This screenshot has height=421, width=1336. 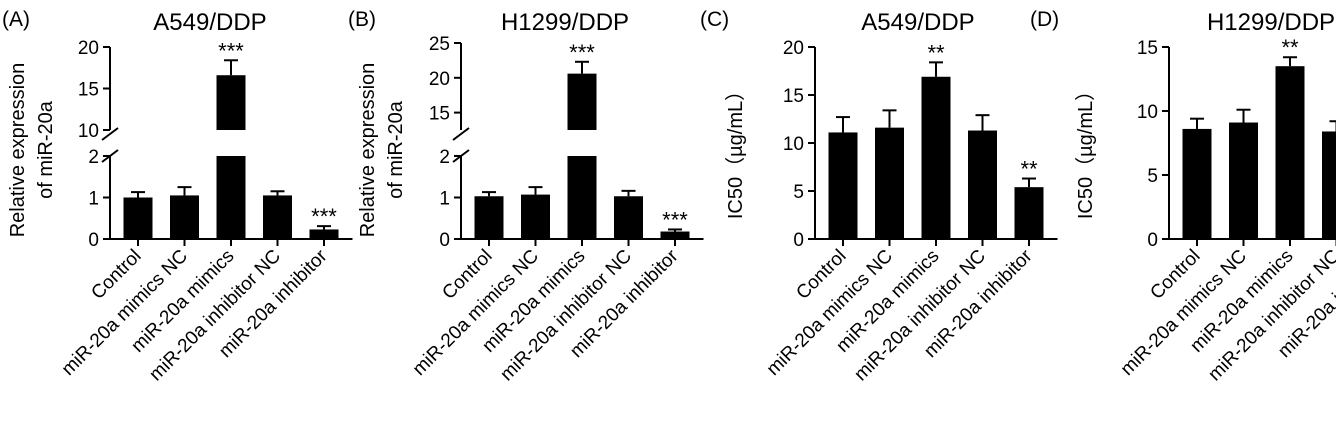 What do you see at coordinates (714, 19) in the screenshot?
I see `panel-letter: (C)` at bounding box center [714, 19].